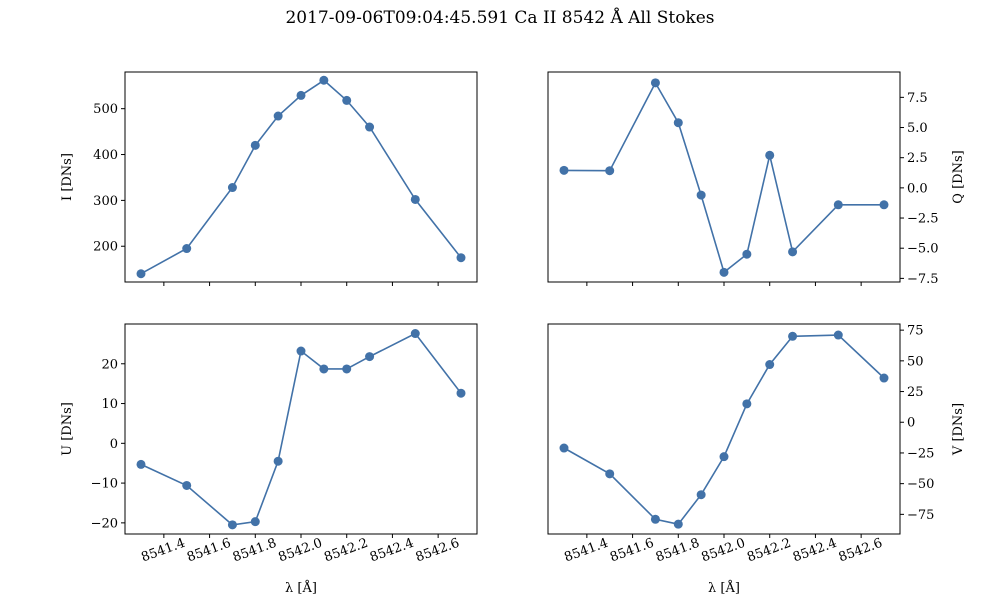 The width and height of the screenshot is (1000, 600). Describe the element at coordinates (915, 392) in the screenshot. I see `y-tick-label: 25` at that location.